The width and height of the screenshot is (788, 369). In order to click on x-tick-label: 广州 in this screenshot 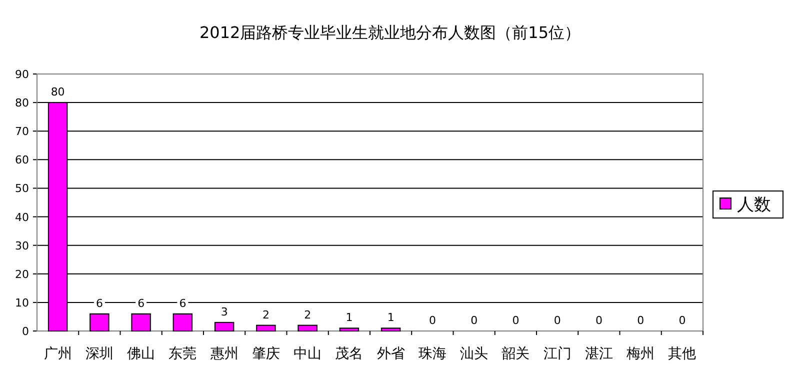, I will do `click(58, 354)`.